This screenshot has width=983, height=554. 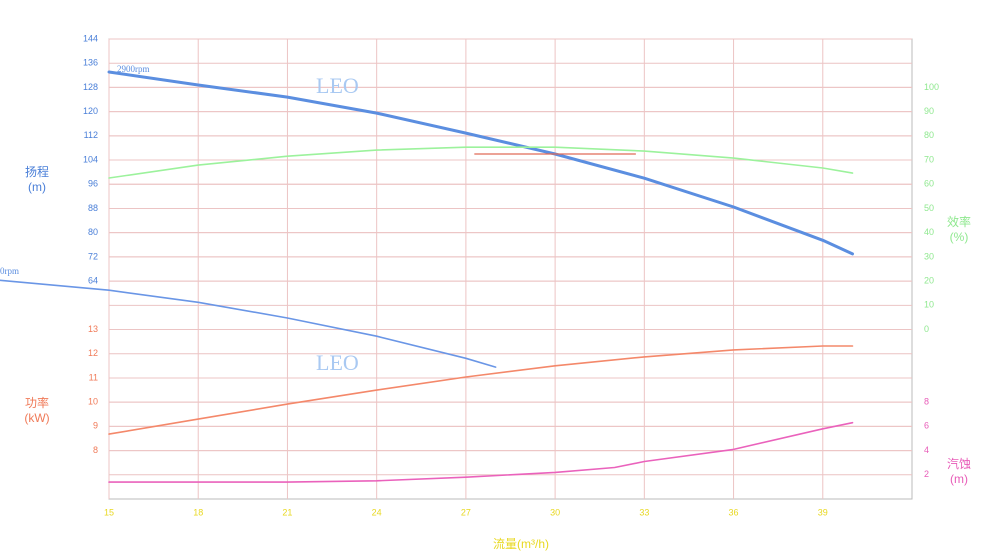 What do you see at coordinates (926, 474) in the screenshot?
I see `y-tick-label: 2` at bounding box center [926, 474].